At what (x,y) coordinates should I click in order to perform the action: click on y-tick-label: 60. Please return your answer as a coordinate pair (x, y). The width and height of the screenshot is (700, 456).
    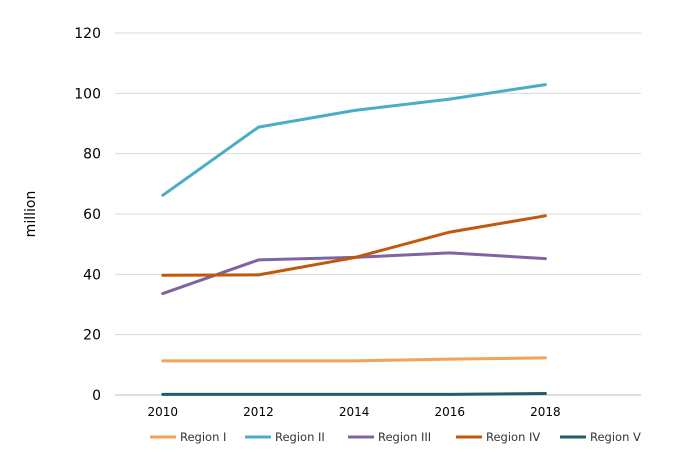
    Looking at the image, I should click on (92, 215).